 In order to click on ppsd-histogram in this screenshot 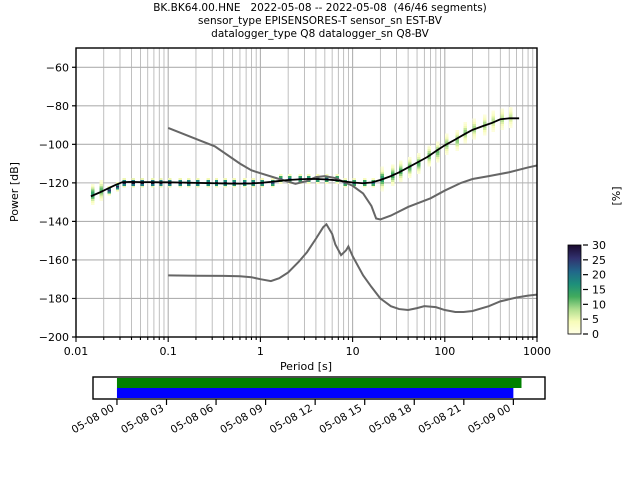, I will do `click(301, 156)`.